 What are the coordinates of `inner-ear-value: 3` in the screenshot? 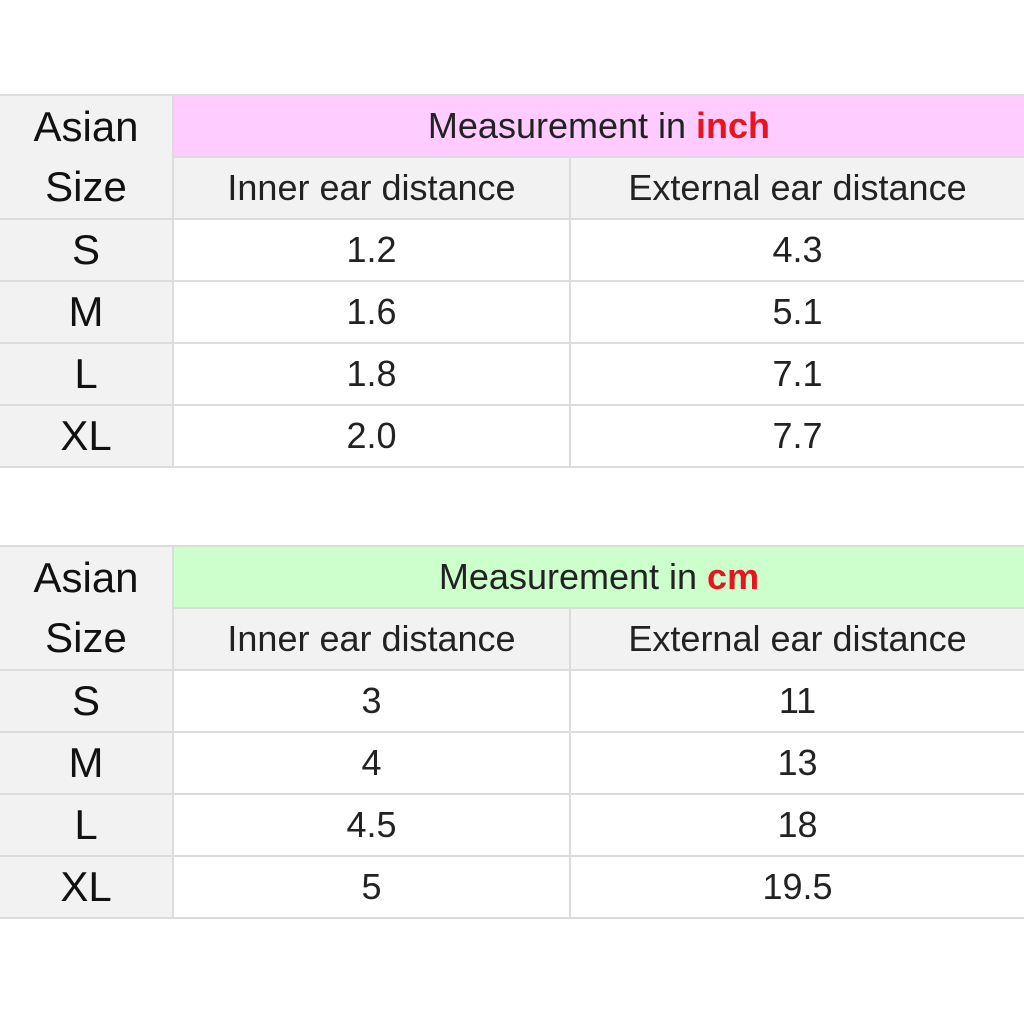 It's located at (371, 701).